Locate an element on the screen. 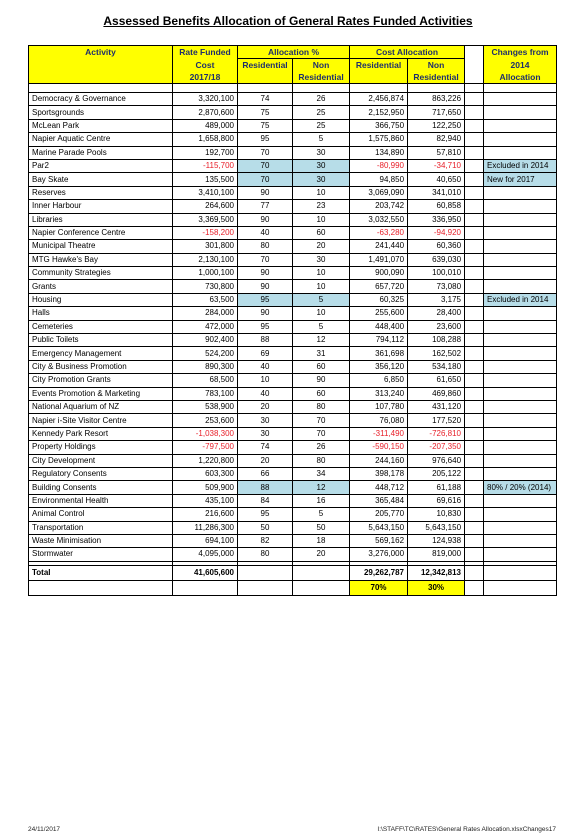 Image resolution: width=576 pixels, height=836 pixels. value-cell: 284,000 is located at coordinates (205, 313).